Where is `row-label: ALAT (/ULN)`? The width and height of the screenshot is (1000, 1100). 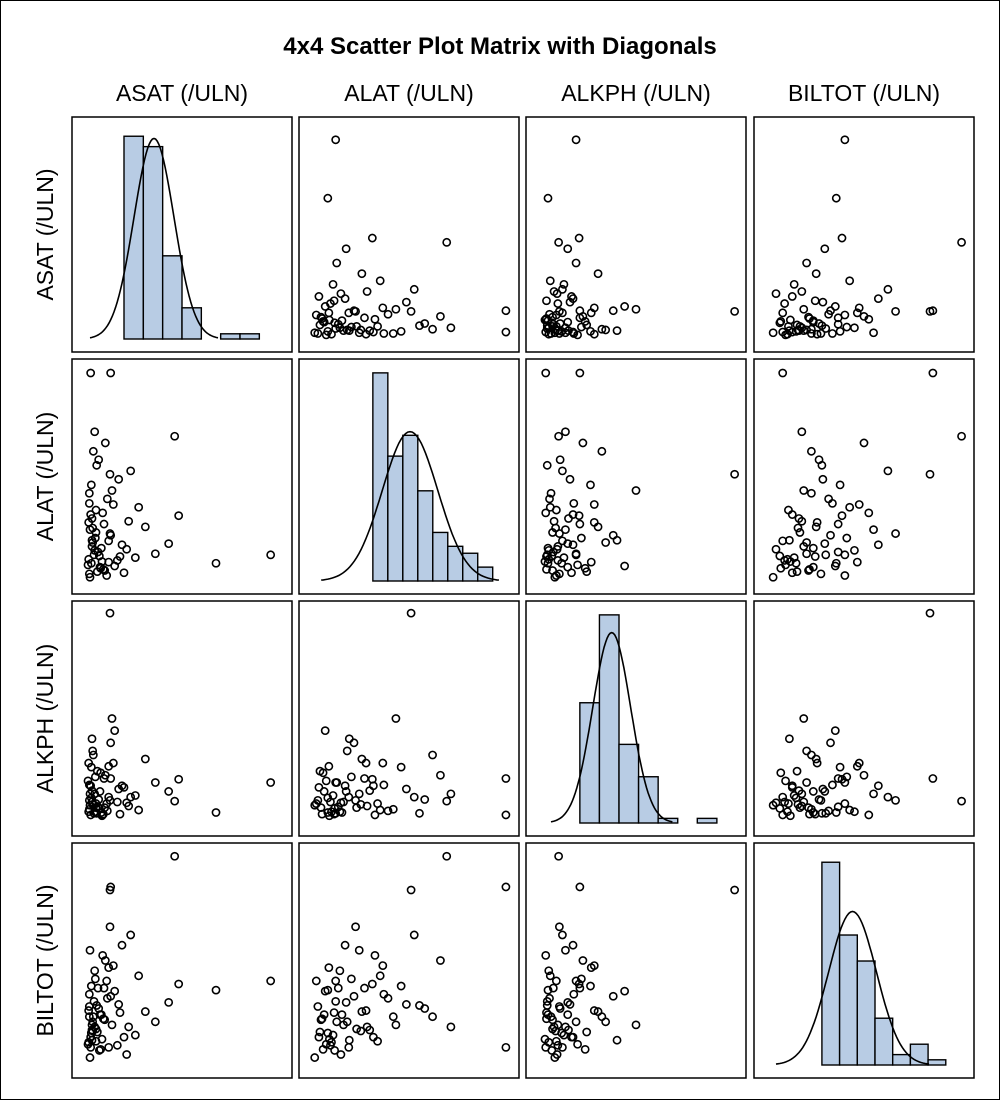 row-label: ALAT (/ULN) is located at coordinates (45, 477).